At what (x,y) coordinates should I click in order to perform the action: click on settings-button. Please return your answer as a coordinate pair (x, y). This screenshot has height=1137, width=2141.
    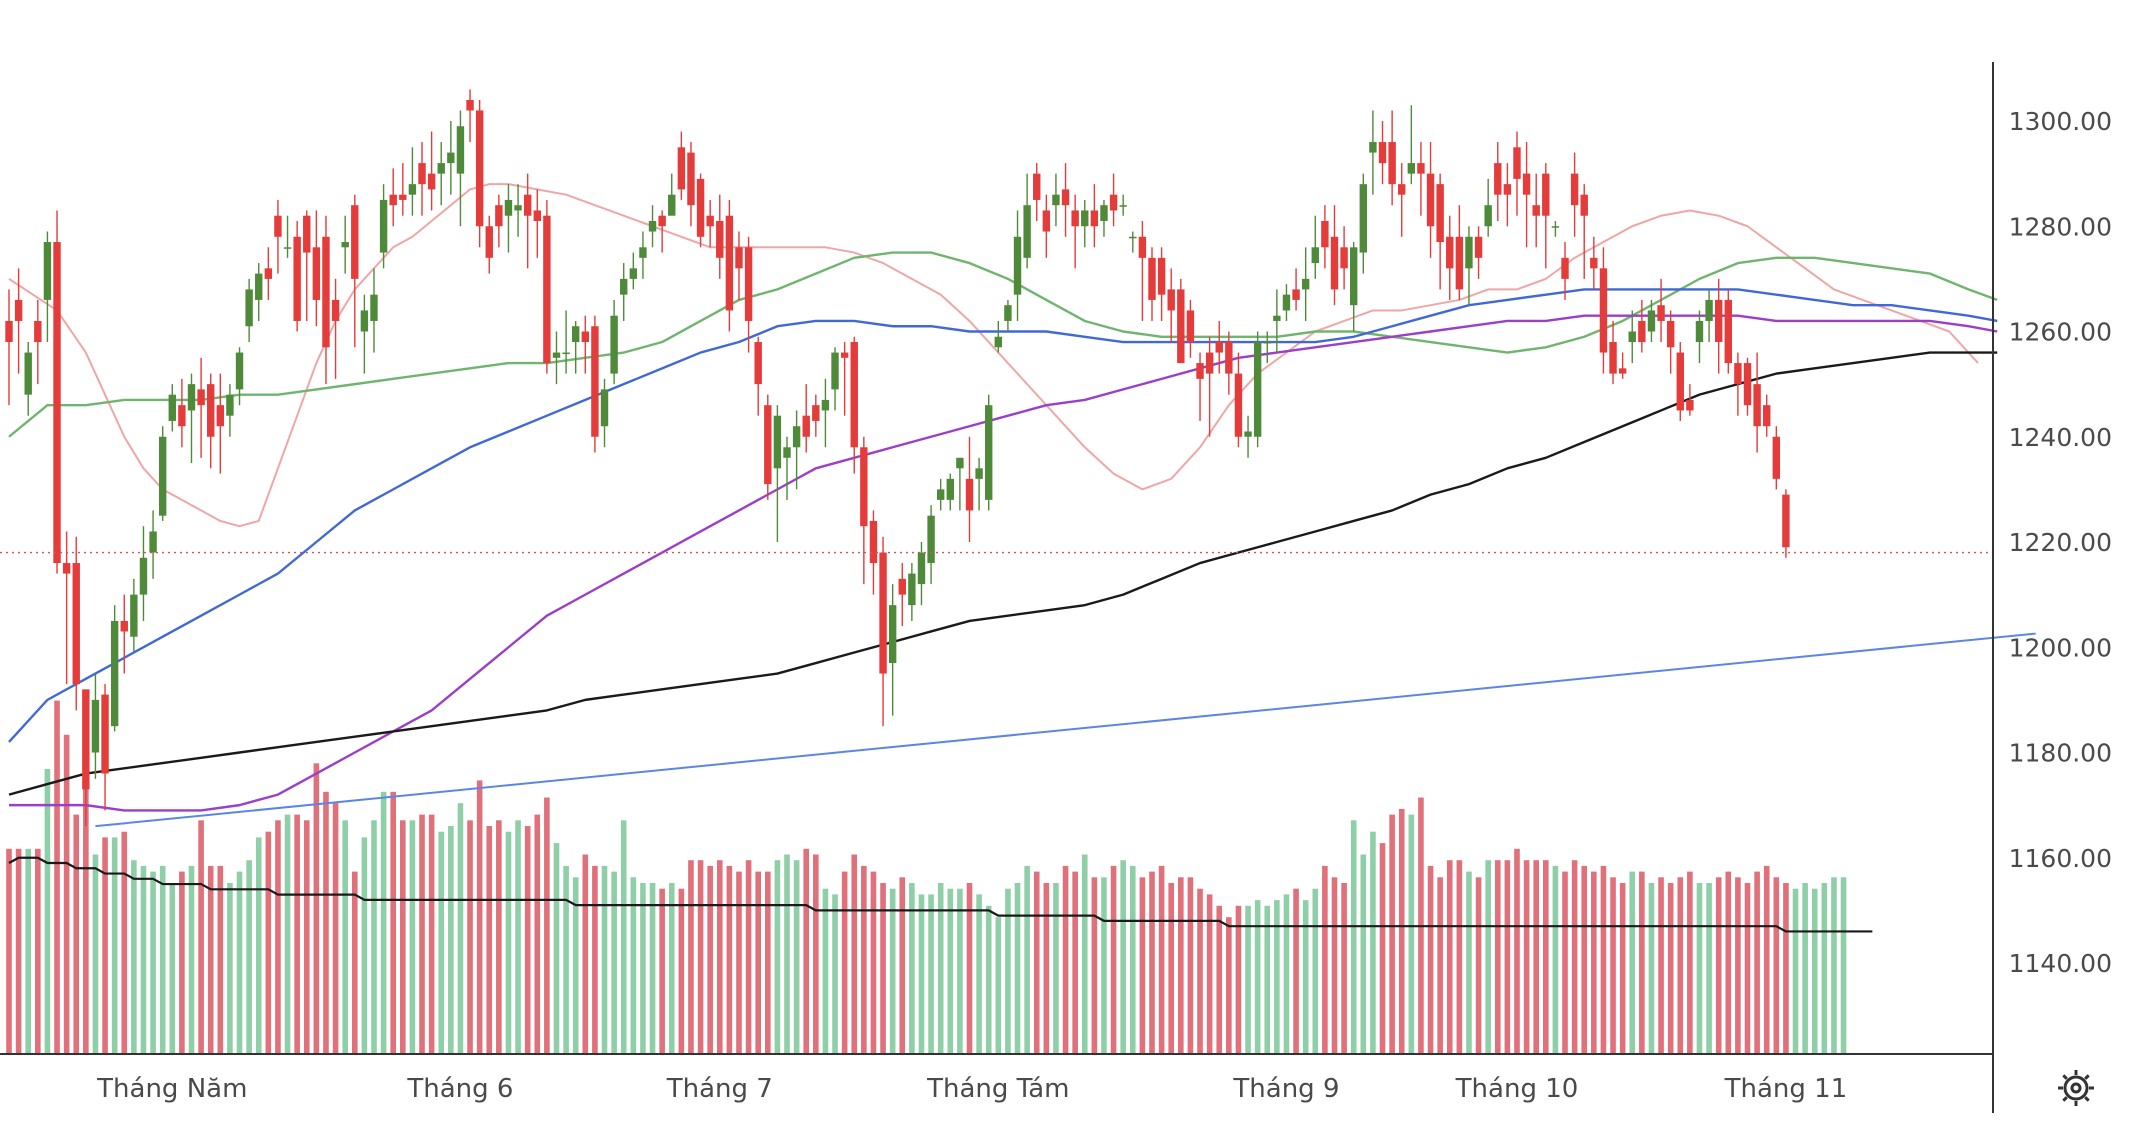
    Looking at the image, I should click on (2076, 1088).